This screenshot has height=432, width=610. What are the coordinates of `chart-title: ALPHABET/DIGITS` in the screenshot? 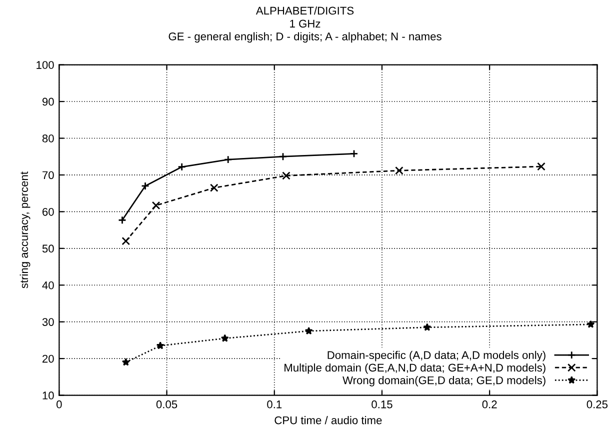 It's located at (305, 10).